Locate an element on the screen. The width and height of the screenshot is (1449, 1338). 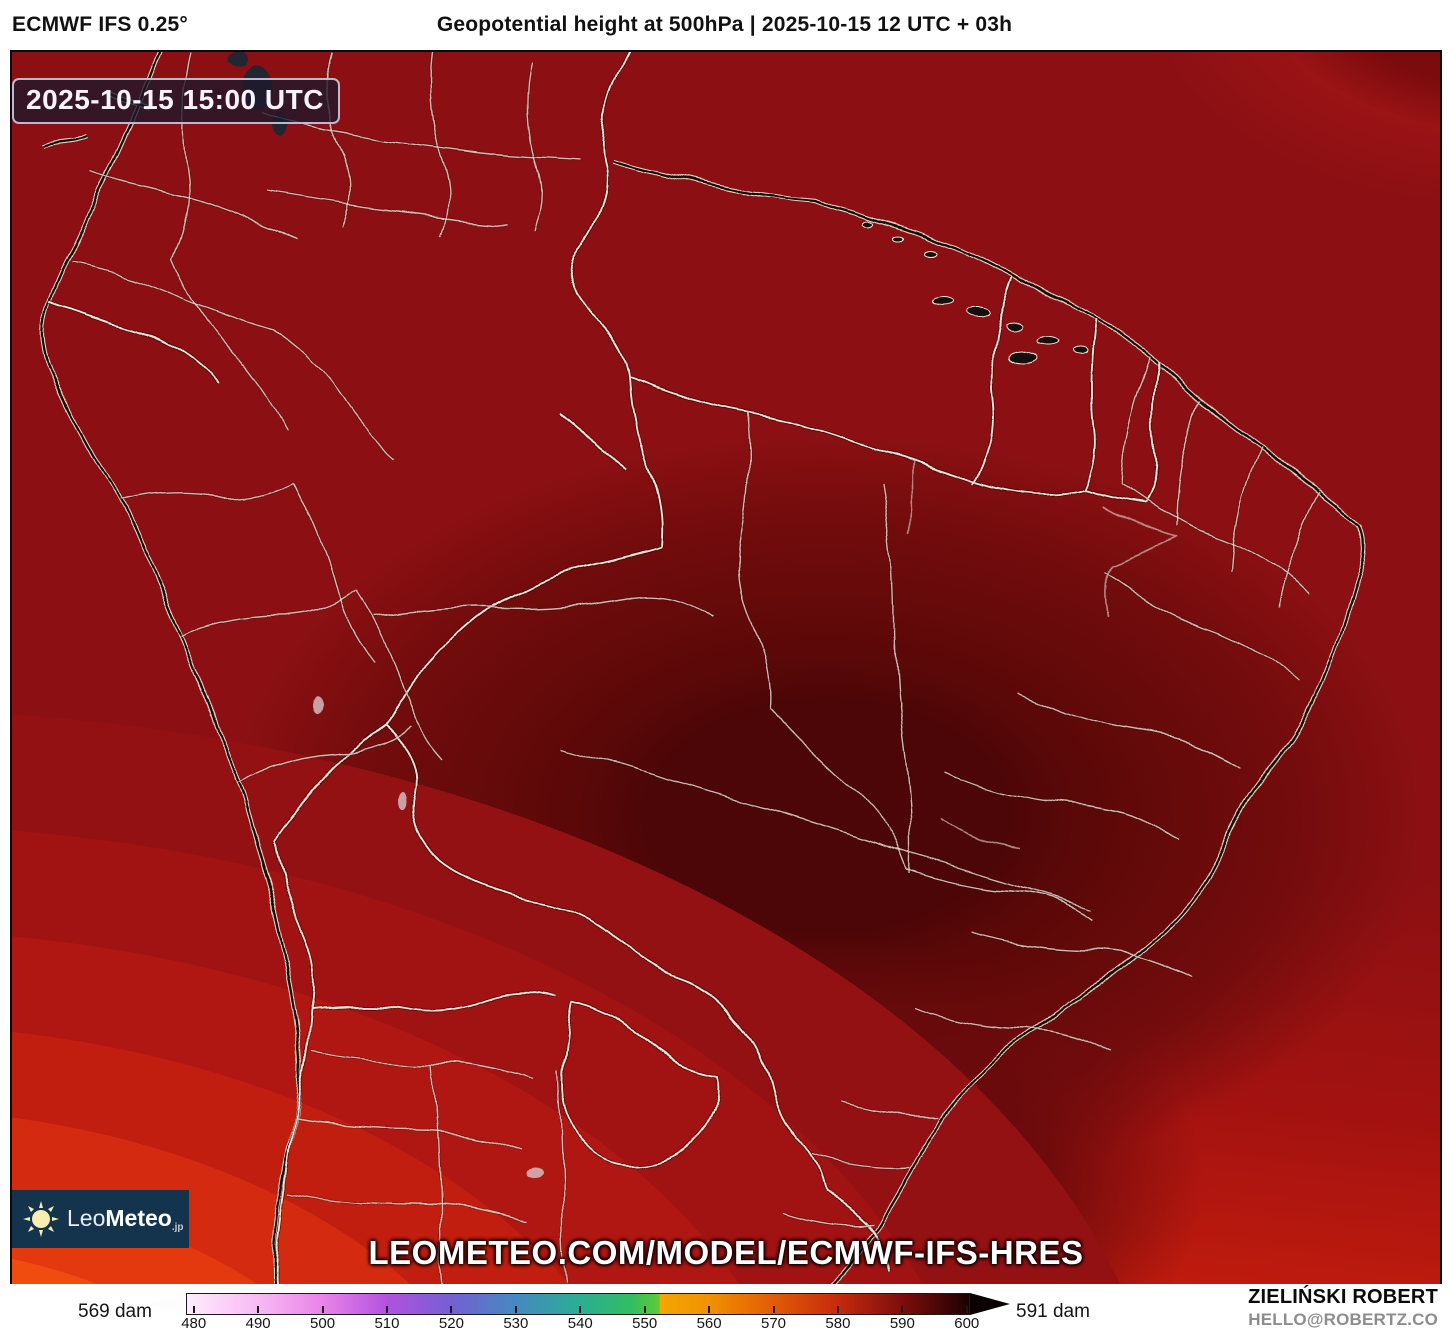
colorbar-tick-label: 600 is located at coordinates (967, 1323).